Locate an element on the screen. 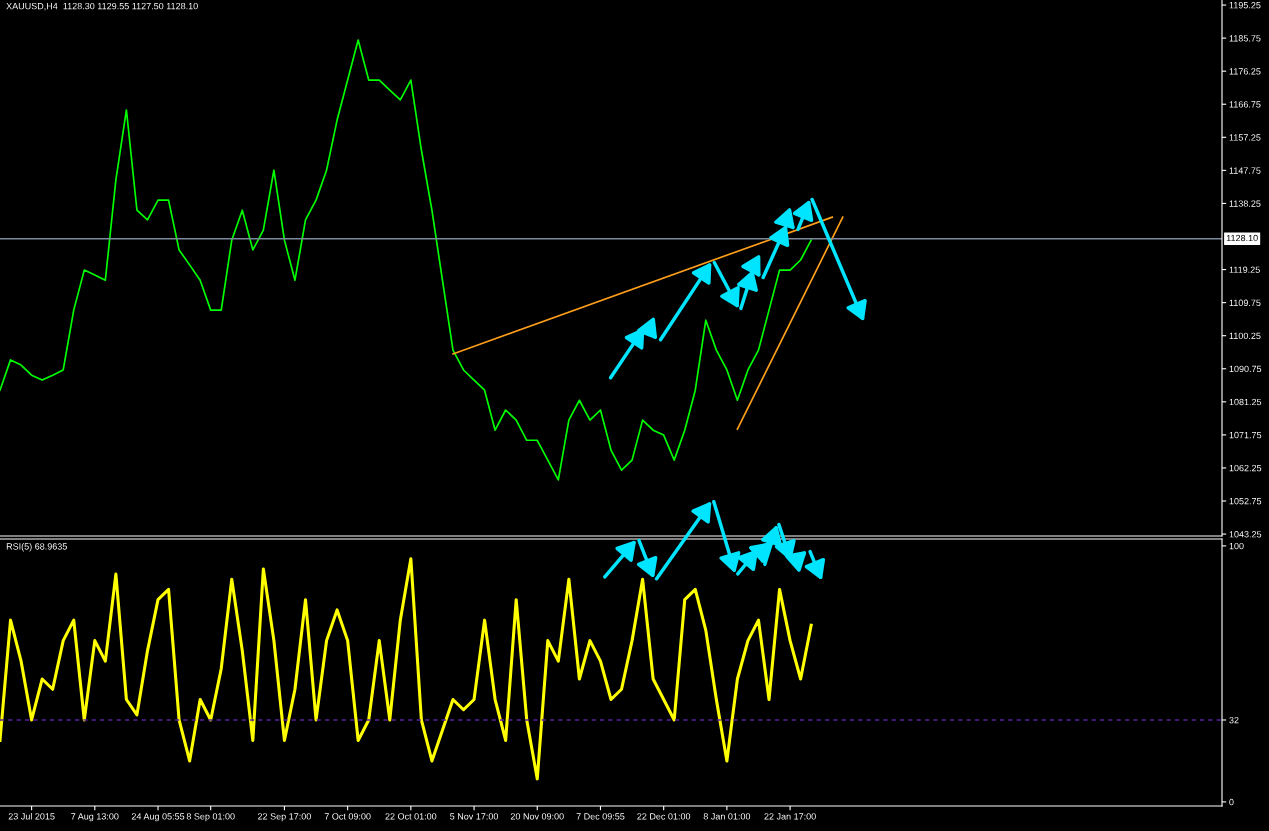  y-tick-label: 1043.25 is located at coordinates (1245, 534).